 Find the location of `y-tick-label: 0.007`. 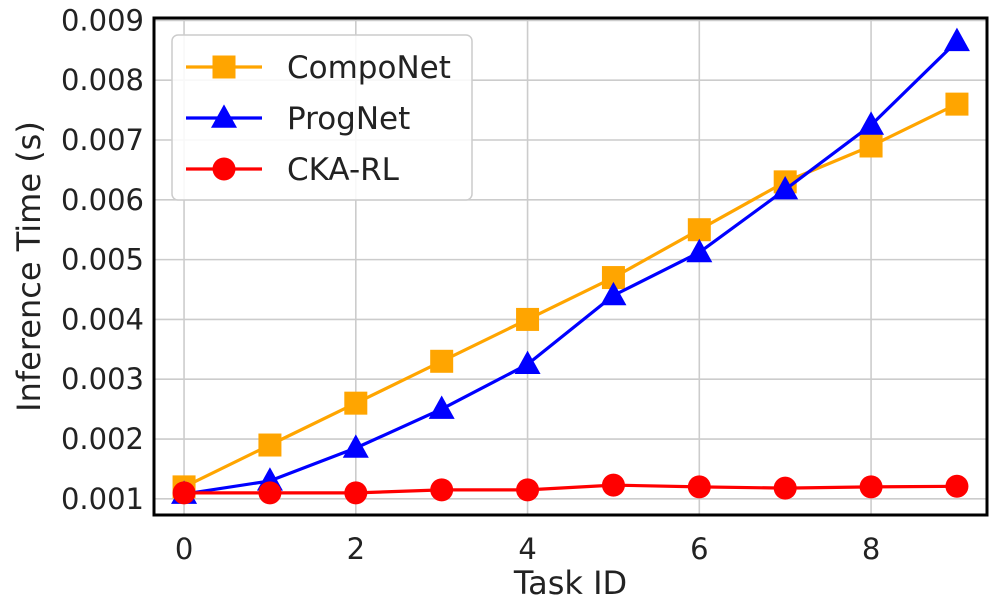

y-tick-label: 0.007 is located at coordinates (102, 140).